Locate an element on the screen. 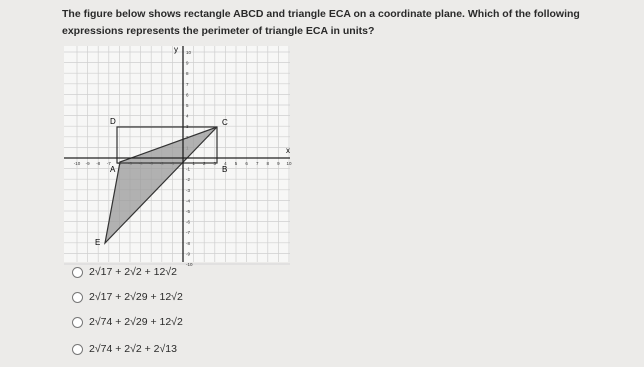 The width and height of the screenshot is (644, 367). y-tick-label: 8 is located at coordinates (187, 73).